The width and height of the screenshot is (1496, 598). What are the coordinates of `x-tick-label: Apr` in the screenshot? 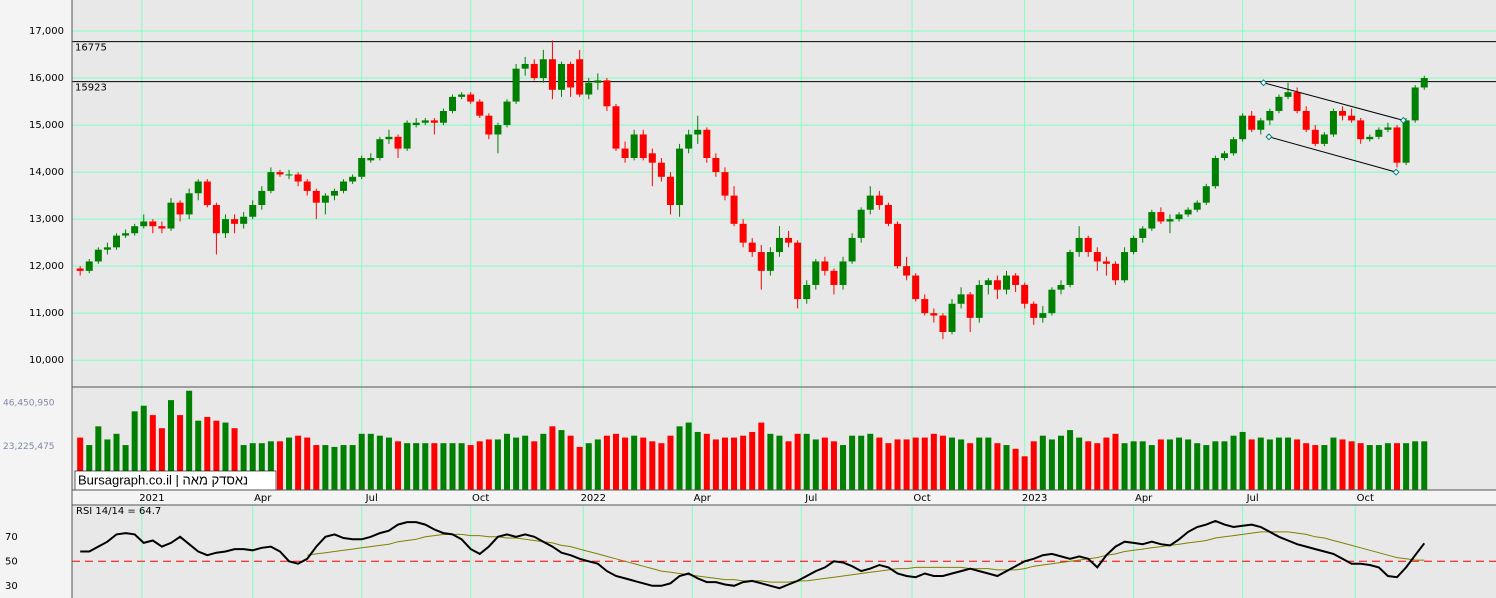 It's located at (703, 498).